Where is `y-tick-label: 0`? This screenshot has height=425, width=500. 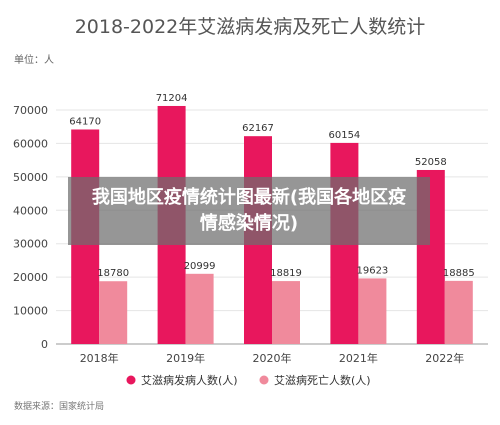 y-tick-label: 0 is located at coordinates (44, 344).